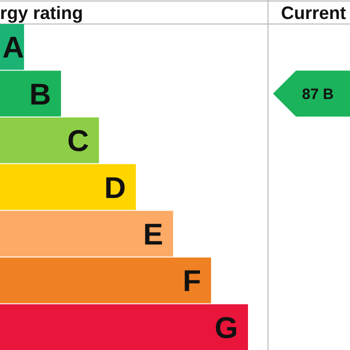 This screenshot has height=350, width=350. Describe the element at coordinates (42, 13) in the screenshot. I see `chart-title: rgy rating` at that location.